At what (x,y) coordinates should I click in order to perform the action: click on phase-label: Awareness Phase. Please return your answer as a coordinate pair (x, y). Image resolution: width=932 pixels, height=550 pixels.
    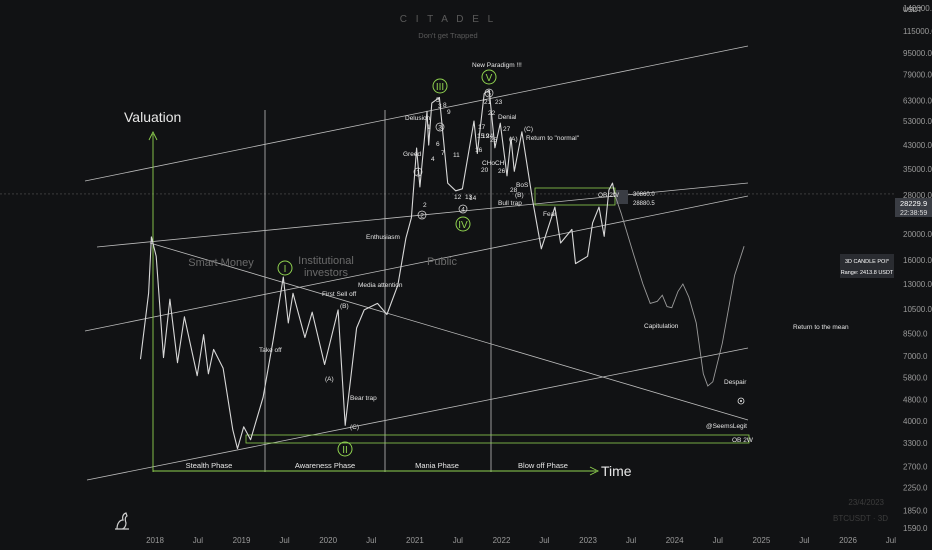
    Looking at the image, I should click on (325, 465).